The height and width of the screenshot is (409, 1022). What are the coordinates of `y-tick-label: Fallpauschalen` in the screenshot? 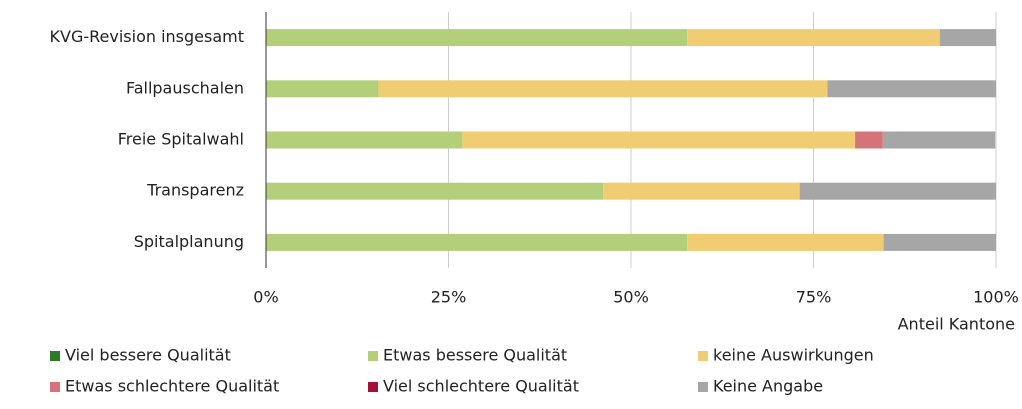 It's located at (185, 87).